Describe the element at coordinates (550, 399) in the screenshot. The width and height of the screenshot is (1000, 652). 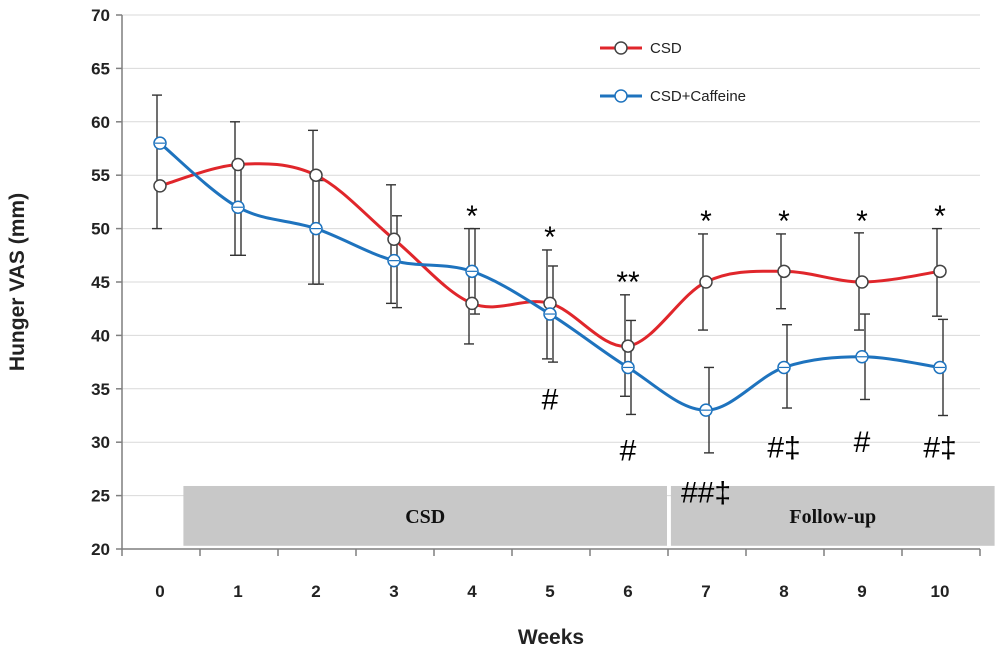
I see `annotation-7: #` at that location.